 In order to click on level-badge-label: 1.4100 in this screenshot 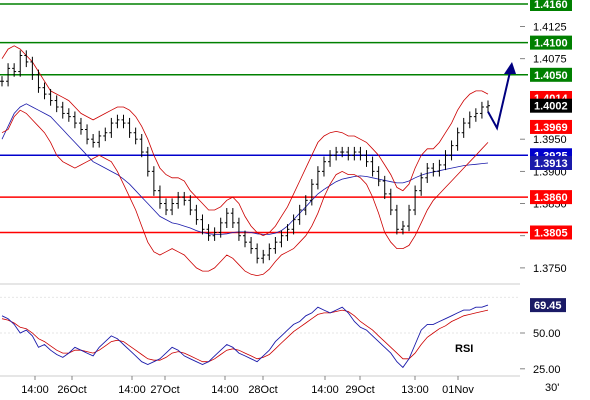, I will do `click(551, 44)`.